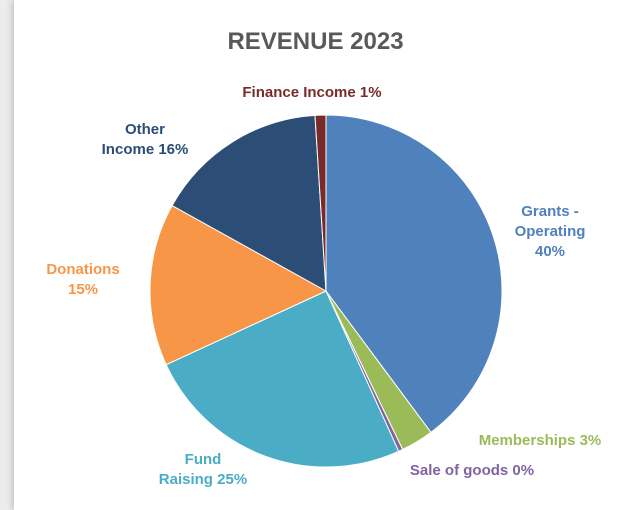  Describe the element at coordinates (299, 92) in the screenshot. I see `category-label: Finance Income` at that location.